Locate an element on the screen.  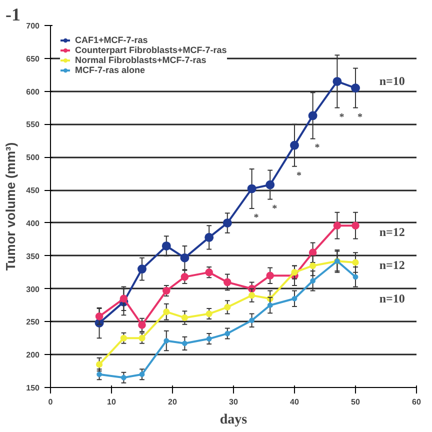
x-axis-title: days is located at coordinates (234, 420).